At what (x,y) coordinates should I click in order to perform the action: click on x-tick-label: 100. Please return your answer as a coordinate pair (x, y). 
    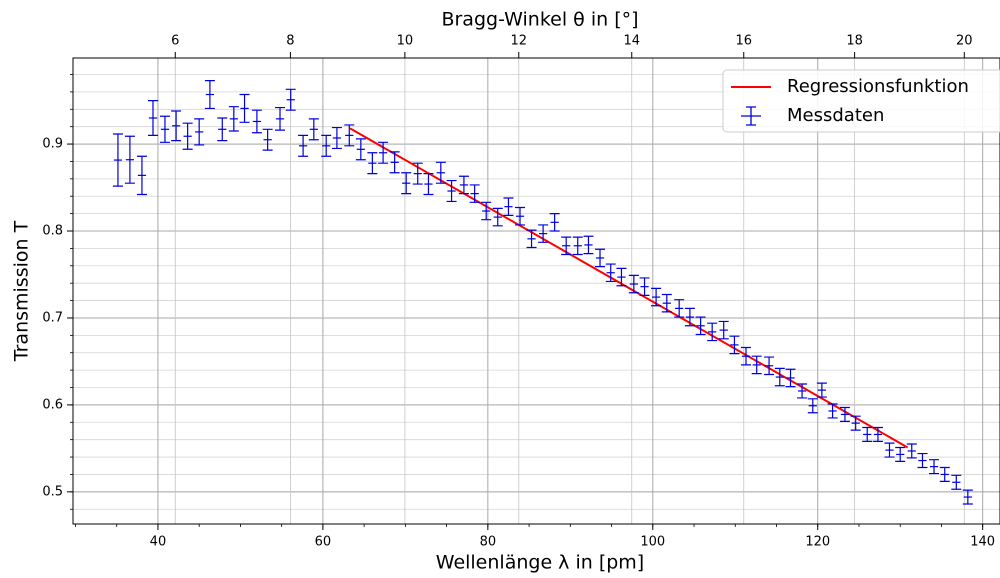
    Looking at the image, I should click on (652, 542).